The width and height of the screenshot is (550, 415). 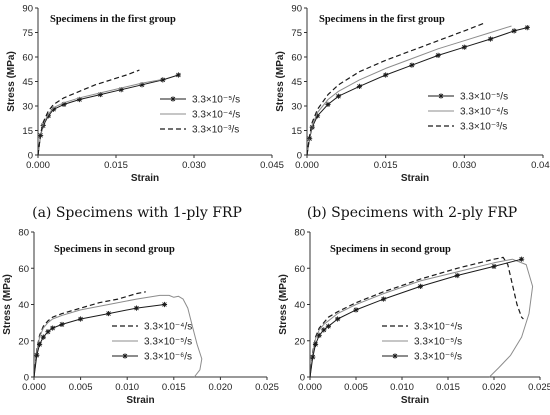 What do you see at coordinates (412, 213) in the screenshot?
I see `caption-b: (b) Specimens with 2-ply FRP` at bounding box center [412, 213].